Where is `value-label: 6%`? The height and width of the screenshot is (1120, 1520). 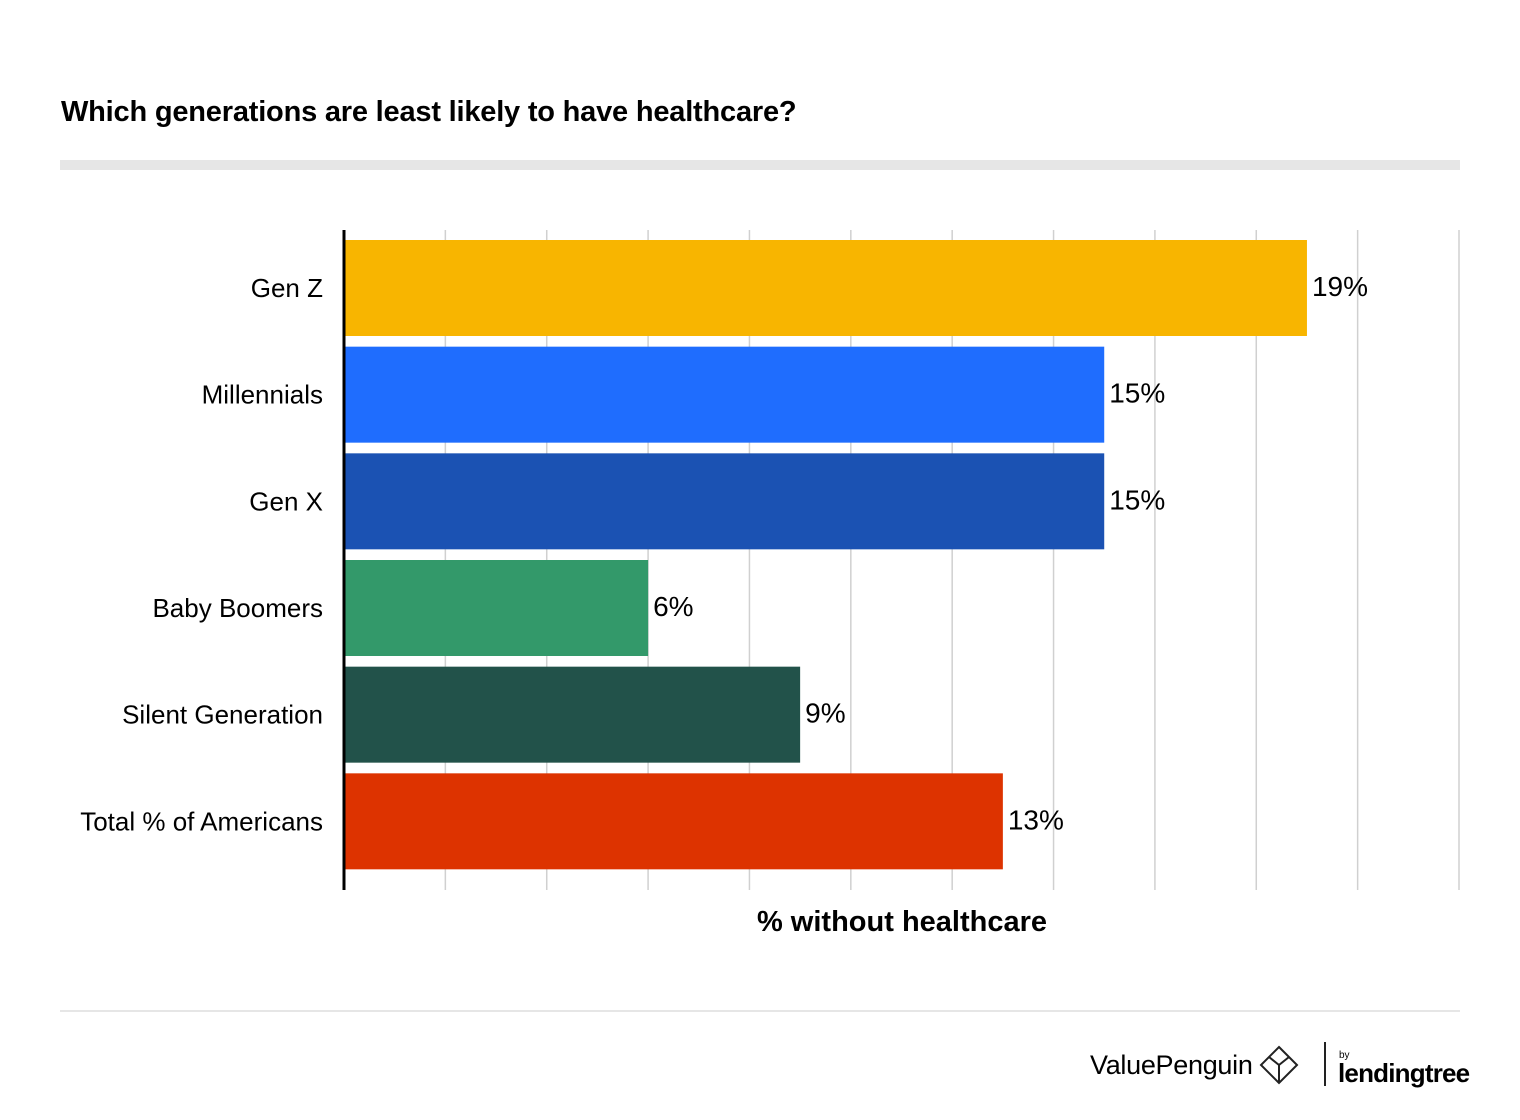
value-label: 6% is located at coordinates (673, 606).